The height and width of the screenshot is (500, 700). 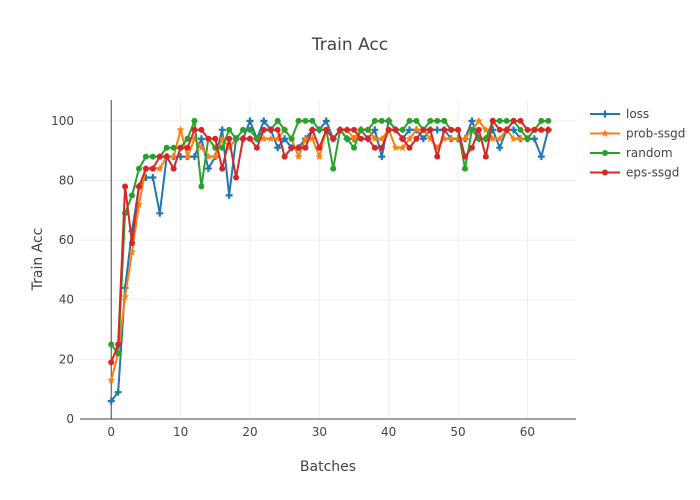 What do you see at coordinates (634, 173) in the screenshot?
I see `legend-item-eps-ssgd: eps-ssgd` at bounding box center [634, 173].